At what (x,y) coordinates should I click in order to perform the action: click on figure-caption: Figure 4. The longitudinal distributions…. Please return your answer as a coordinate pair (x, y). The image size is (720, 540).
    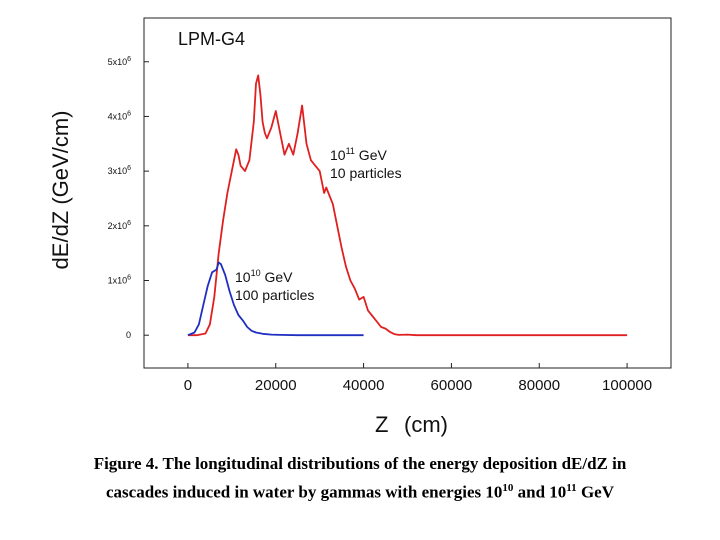
    Looking at the image, I should click on (360, 478).